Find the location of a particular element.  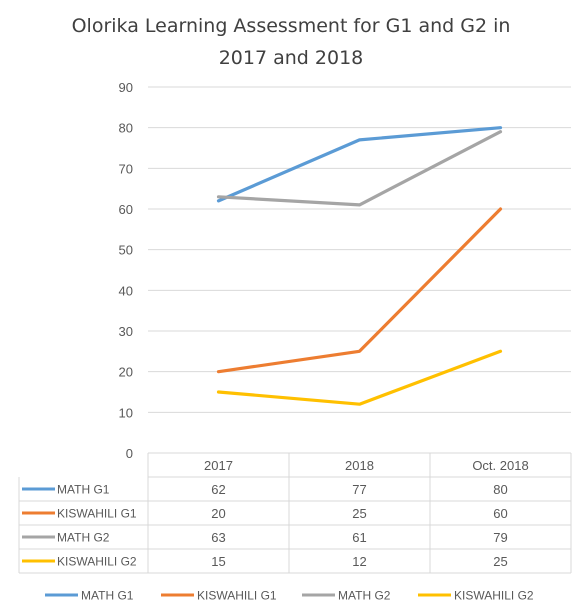

table-series-name: MATH G1 is located at coordinates (83, 490).